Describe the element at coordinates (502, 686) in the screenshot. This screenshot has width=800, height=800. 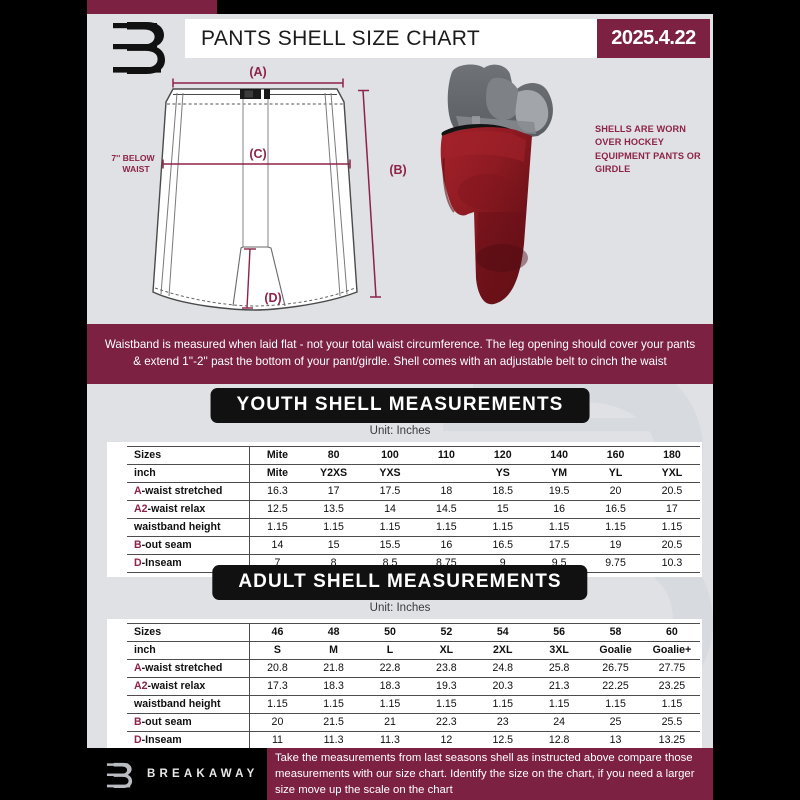
I see `table-cell: 20.3` at that location.